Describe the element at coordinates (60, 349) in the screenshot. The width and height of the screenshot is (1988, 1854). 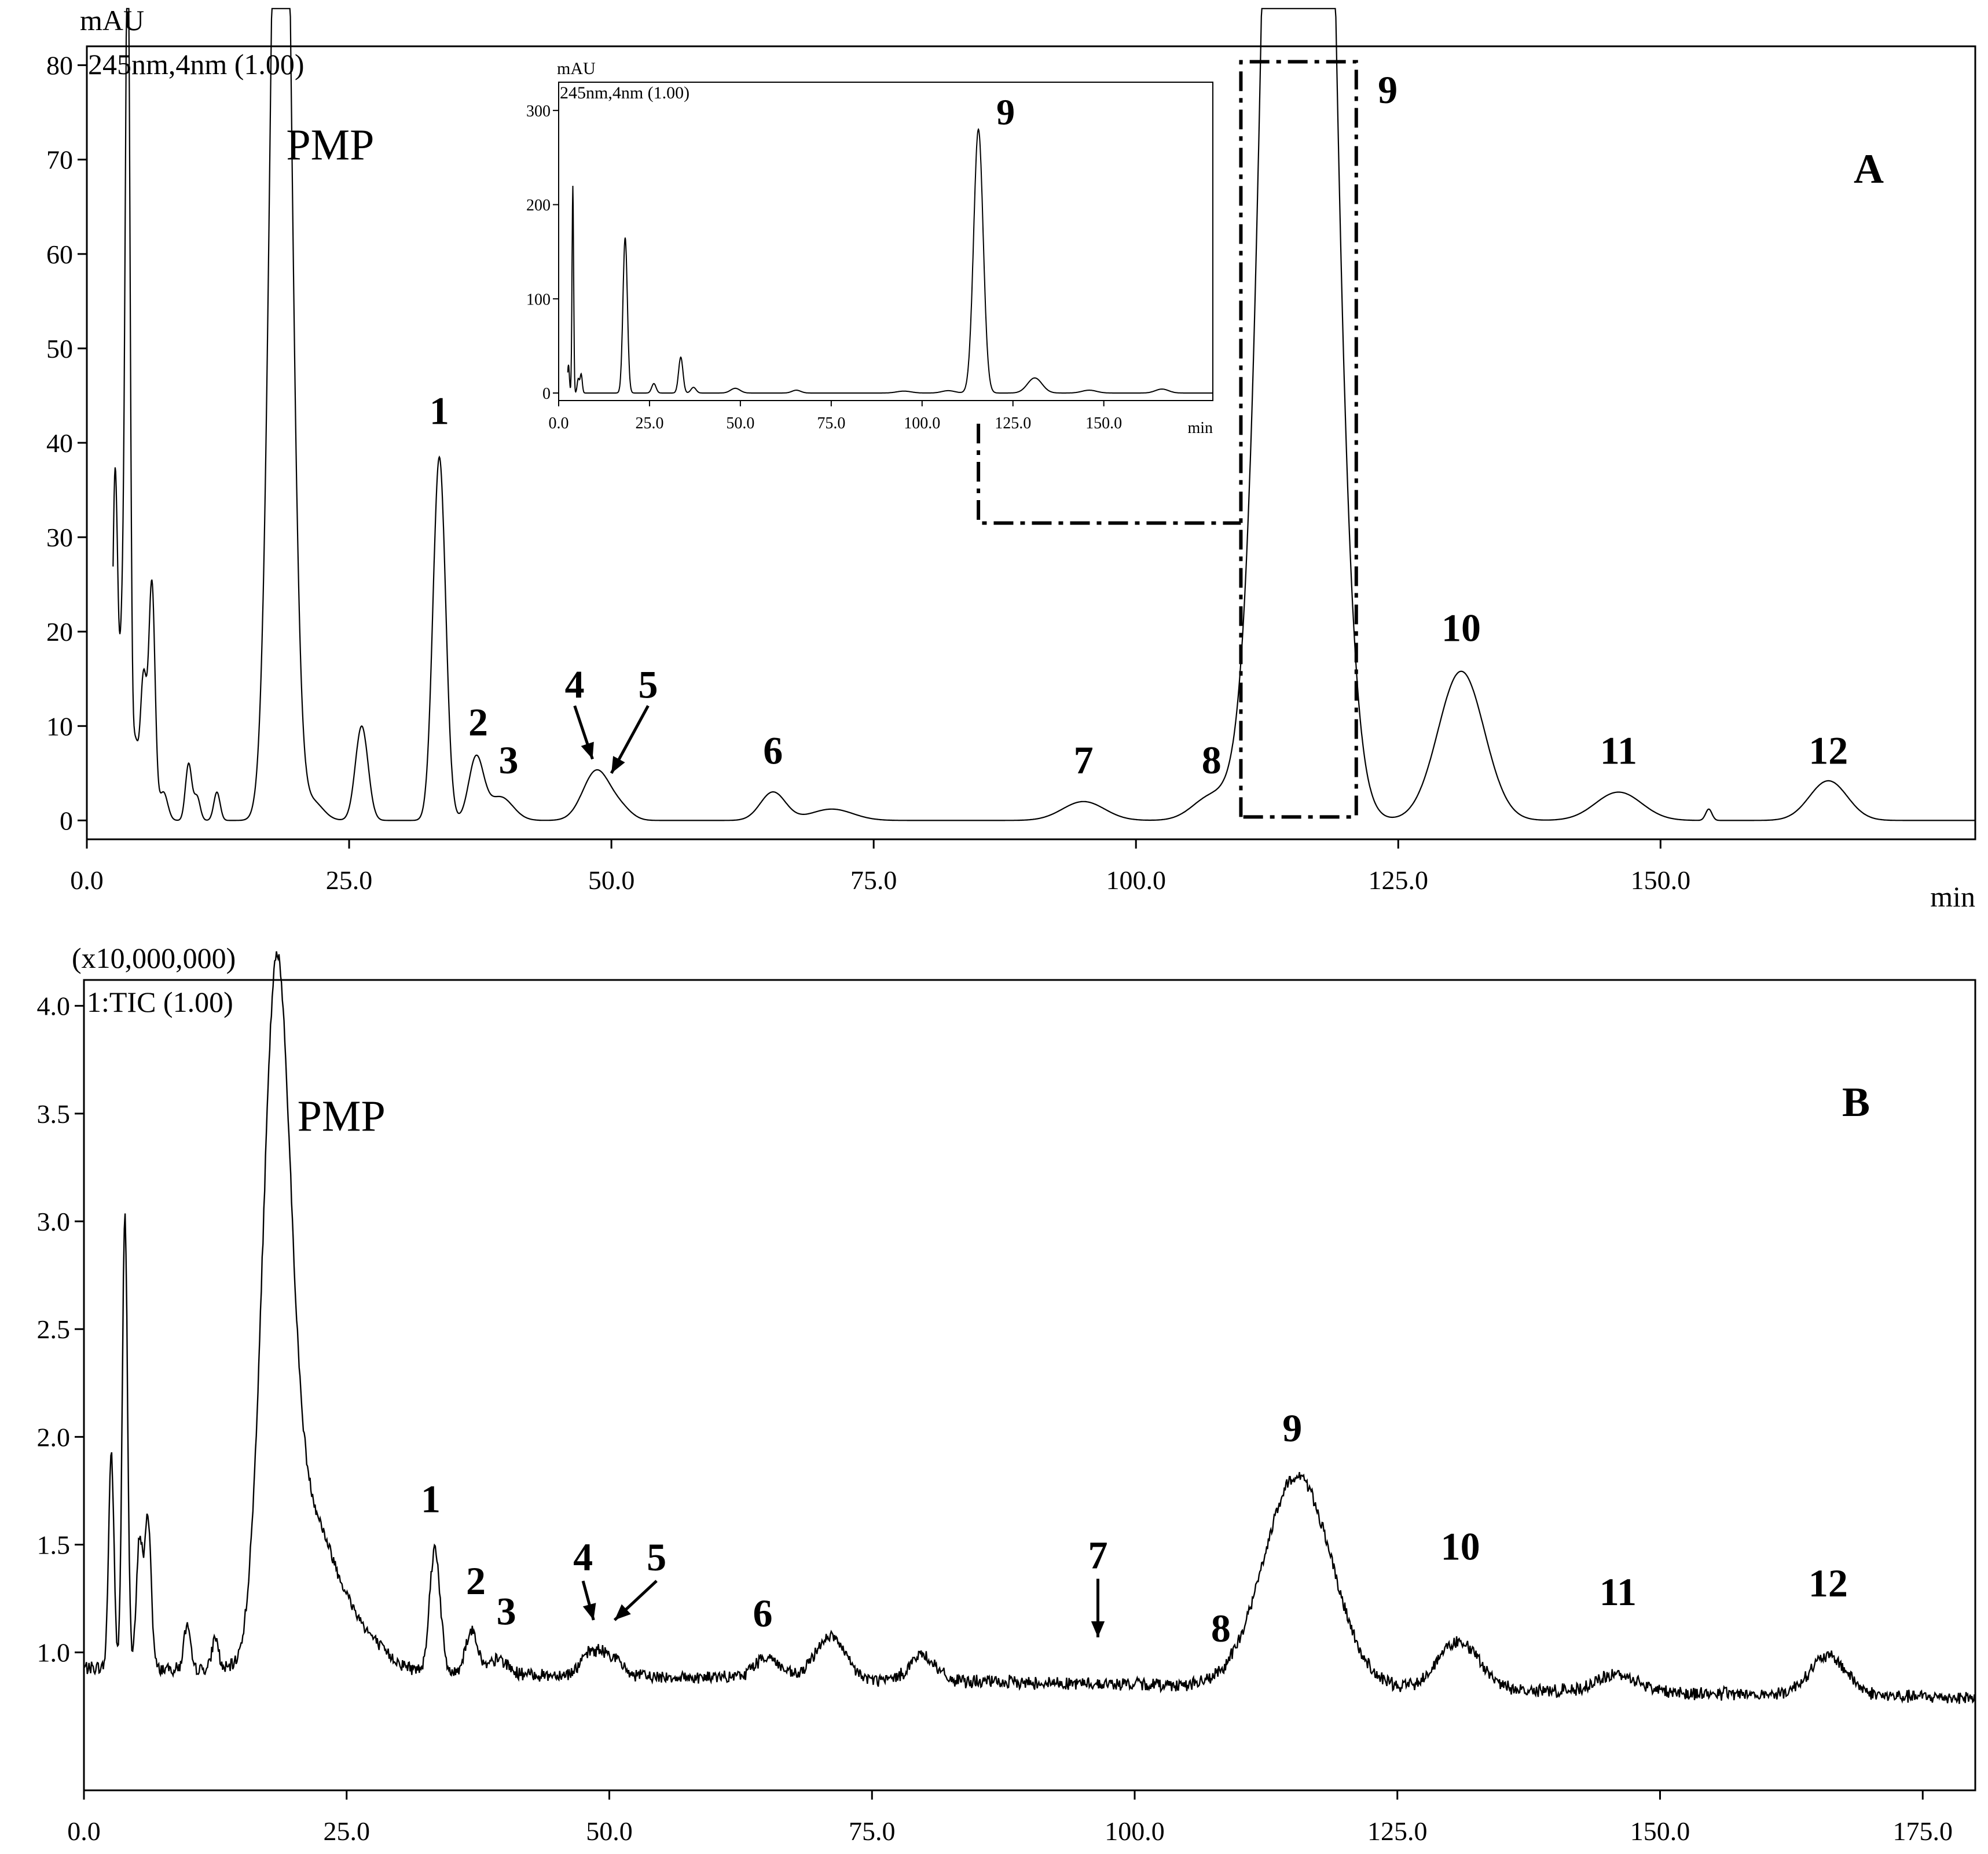
I see `panel-a-y-tick-label: 50` at that location.